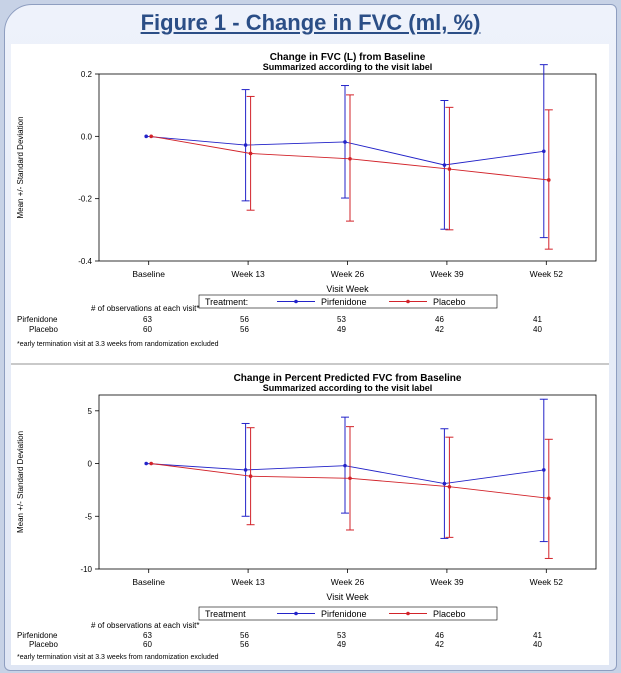  What do you see at coordinates (90, 464) in the screenshot?
I see `y-tick-label: 0` at bounding box center [90, 464].